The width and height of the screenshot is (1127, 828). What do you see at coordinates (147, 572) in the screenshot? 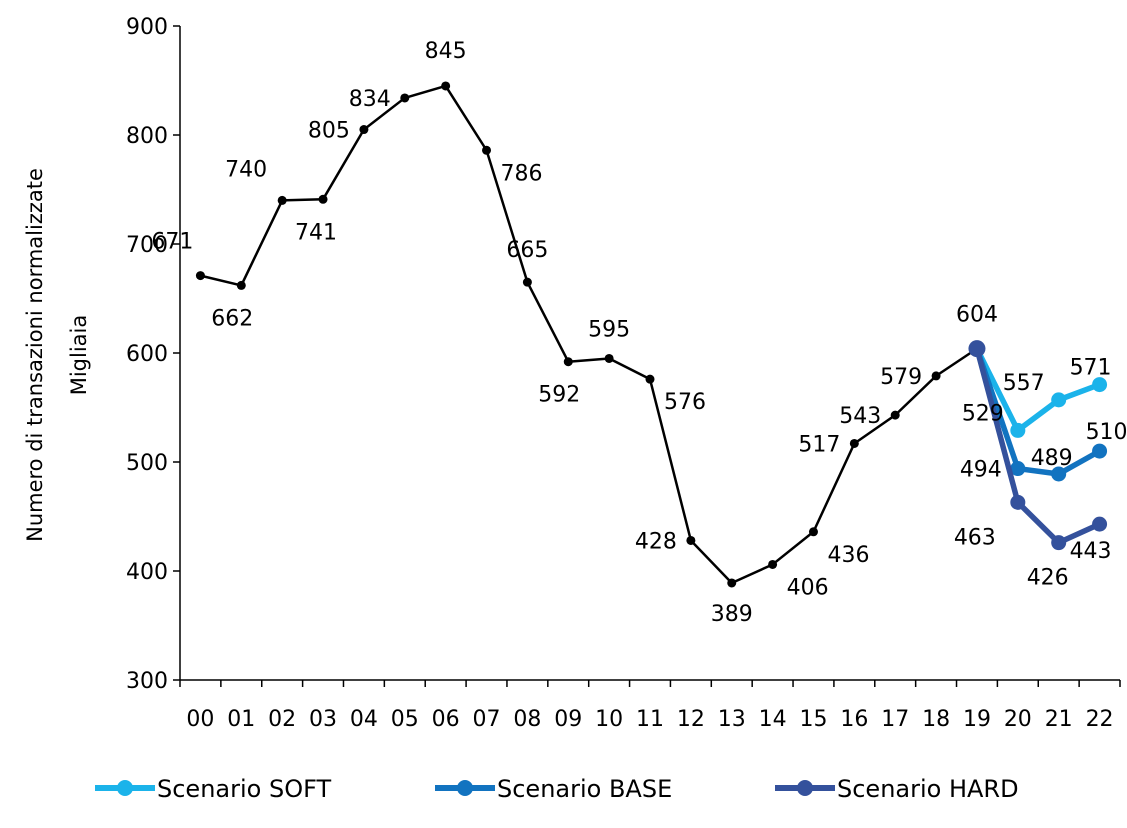
I see `y-tick-label: 400` at bounding box center [147, 572].